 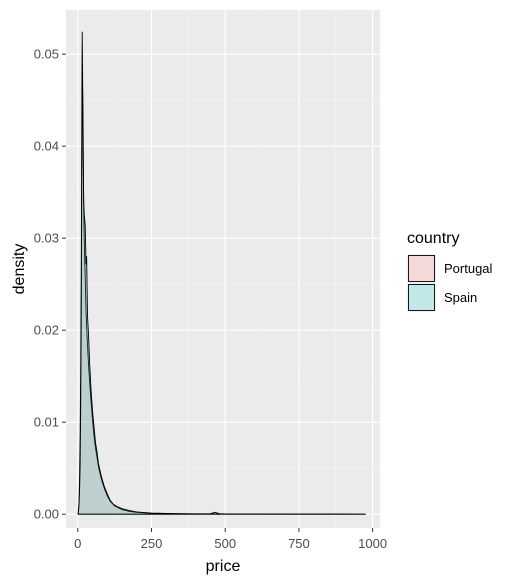 I want to click on x-axis-title: price, so click(x=223, y=566).